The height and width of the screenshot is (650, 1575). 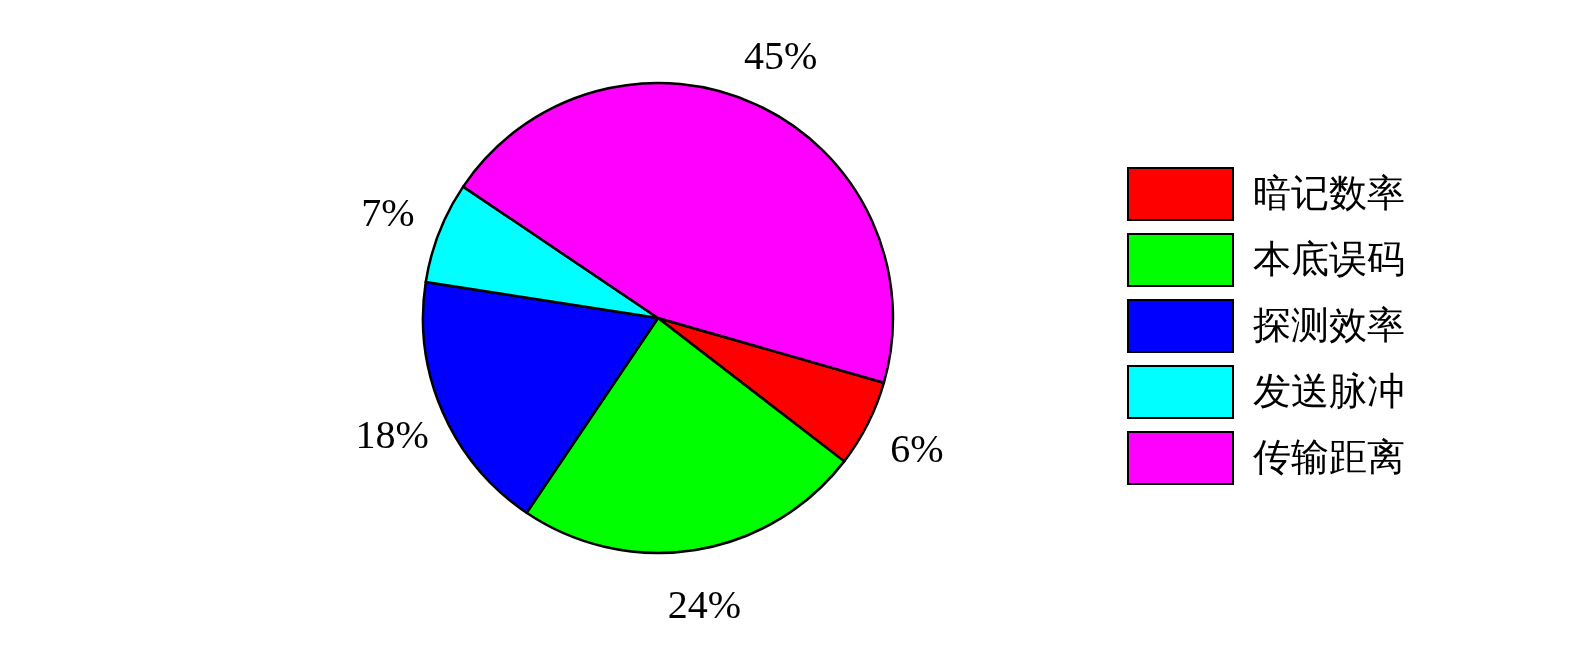 I want to click on data-label: 7%, so click(x=388, y=212).